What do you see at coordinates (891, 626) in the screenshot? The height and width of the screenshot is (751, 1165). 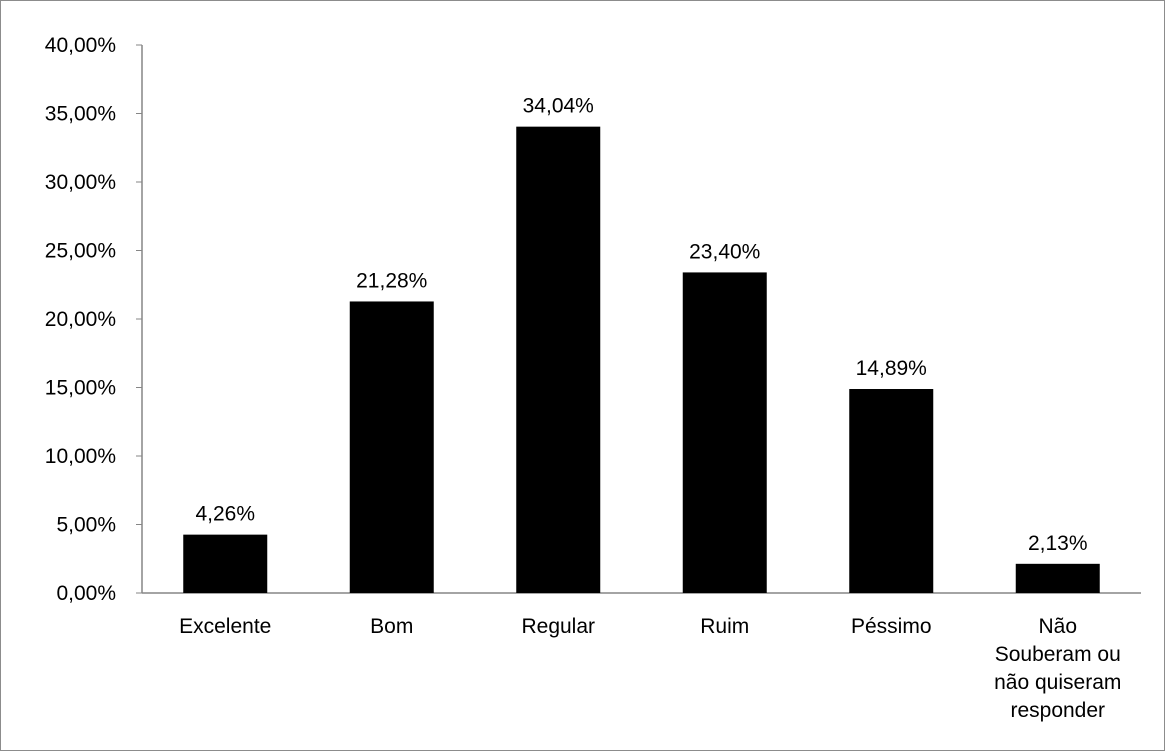 I see `x-category-label: Péssimo` at bounding box center [891, 626].